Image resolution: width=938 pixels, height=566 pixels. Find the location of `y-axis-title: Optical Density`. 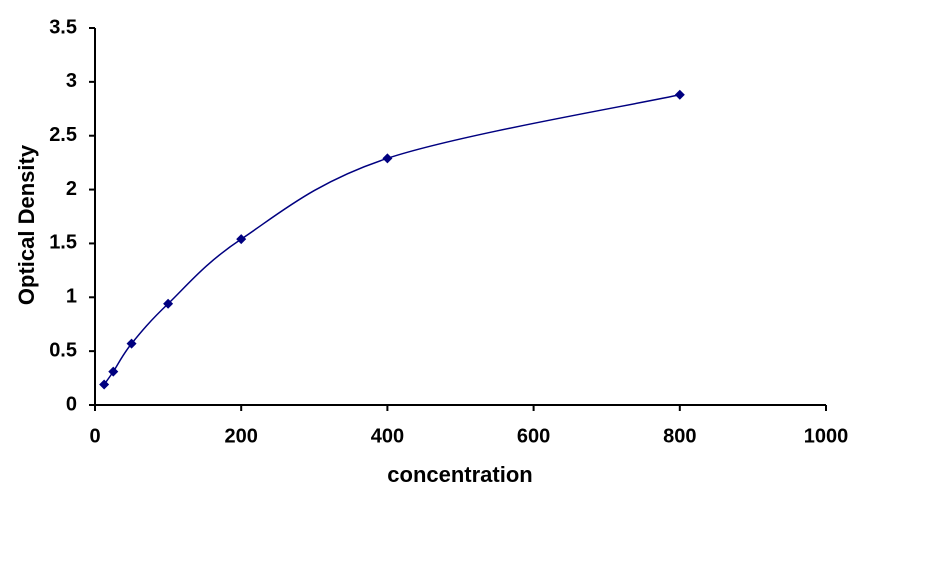

y-axis-title: Optical Density is located at coordinates (26, 224).